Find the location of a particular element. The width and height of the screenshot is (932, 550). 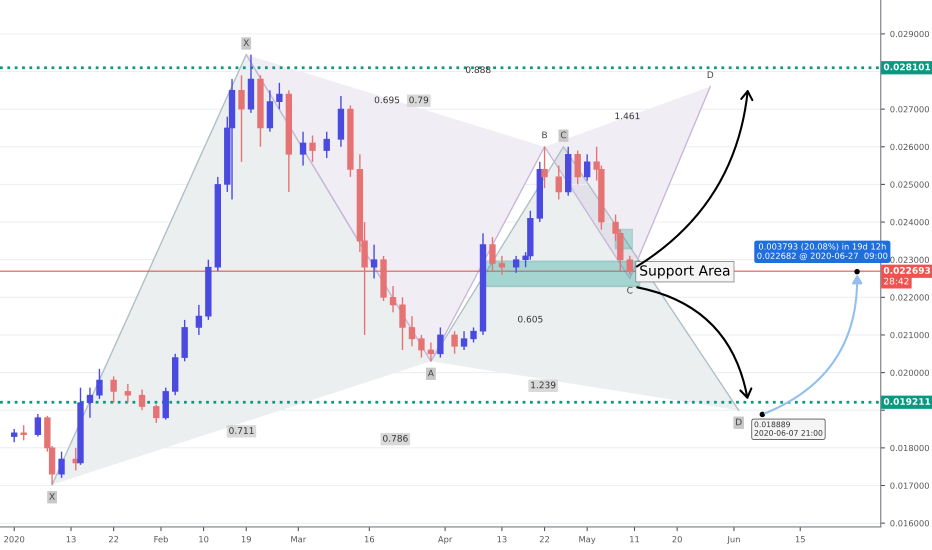

data-label: B is located at coordinates (544, 135).